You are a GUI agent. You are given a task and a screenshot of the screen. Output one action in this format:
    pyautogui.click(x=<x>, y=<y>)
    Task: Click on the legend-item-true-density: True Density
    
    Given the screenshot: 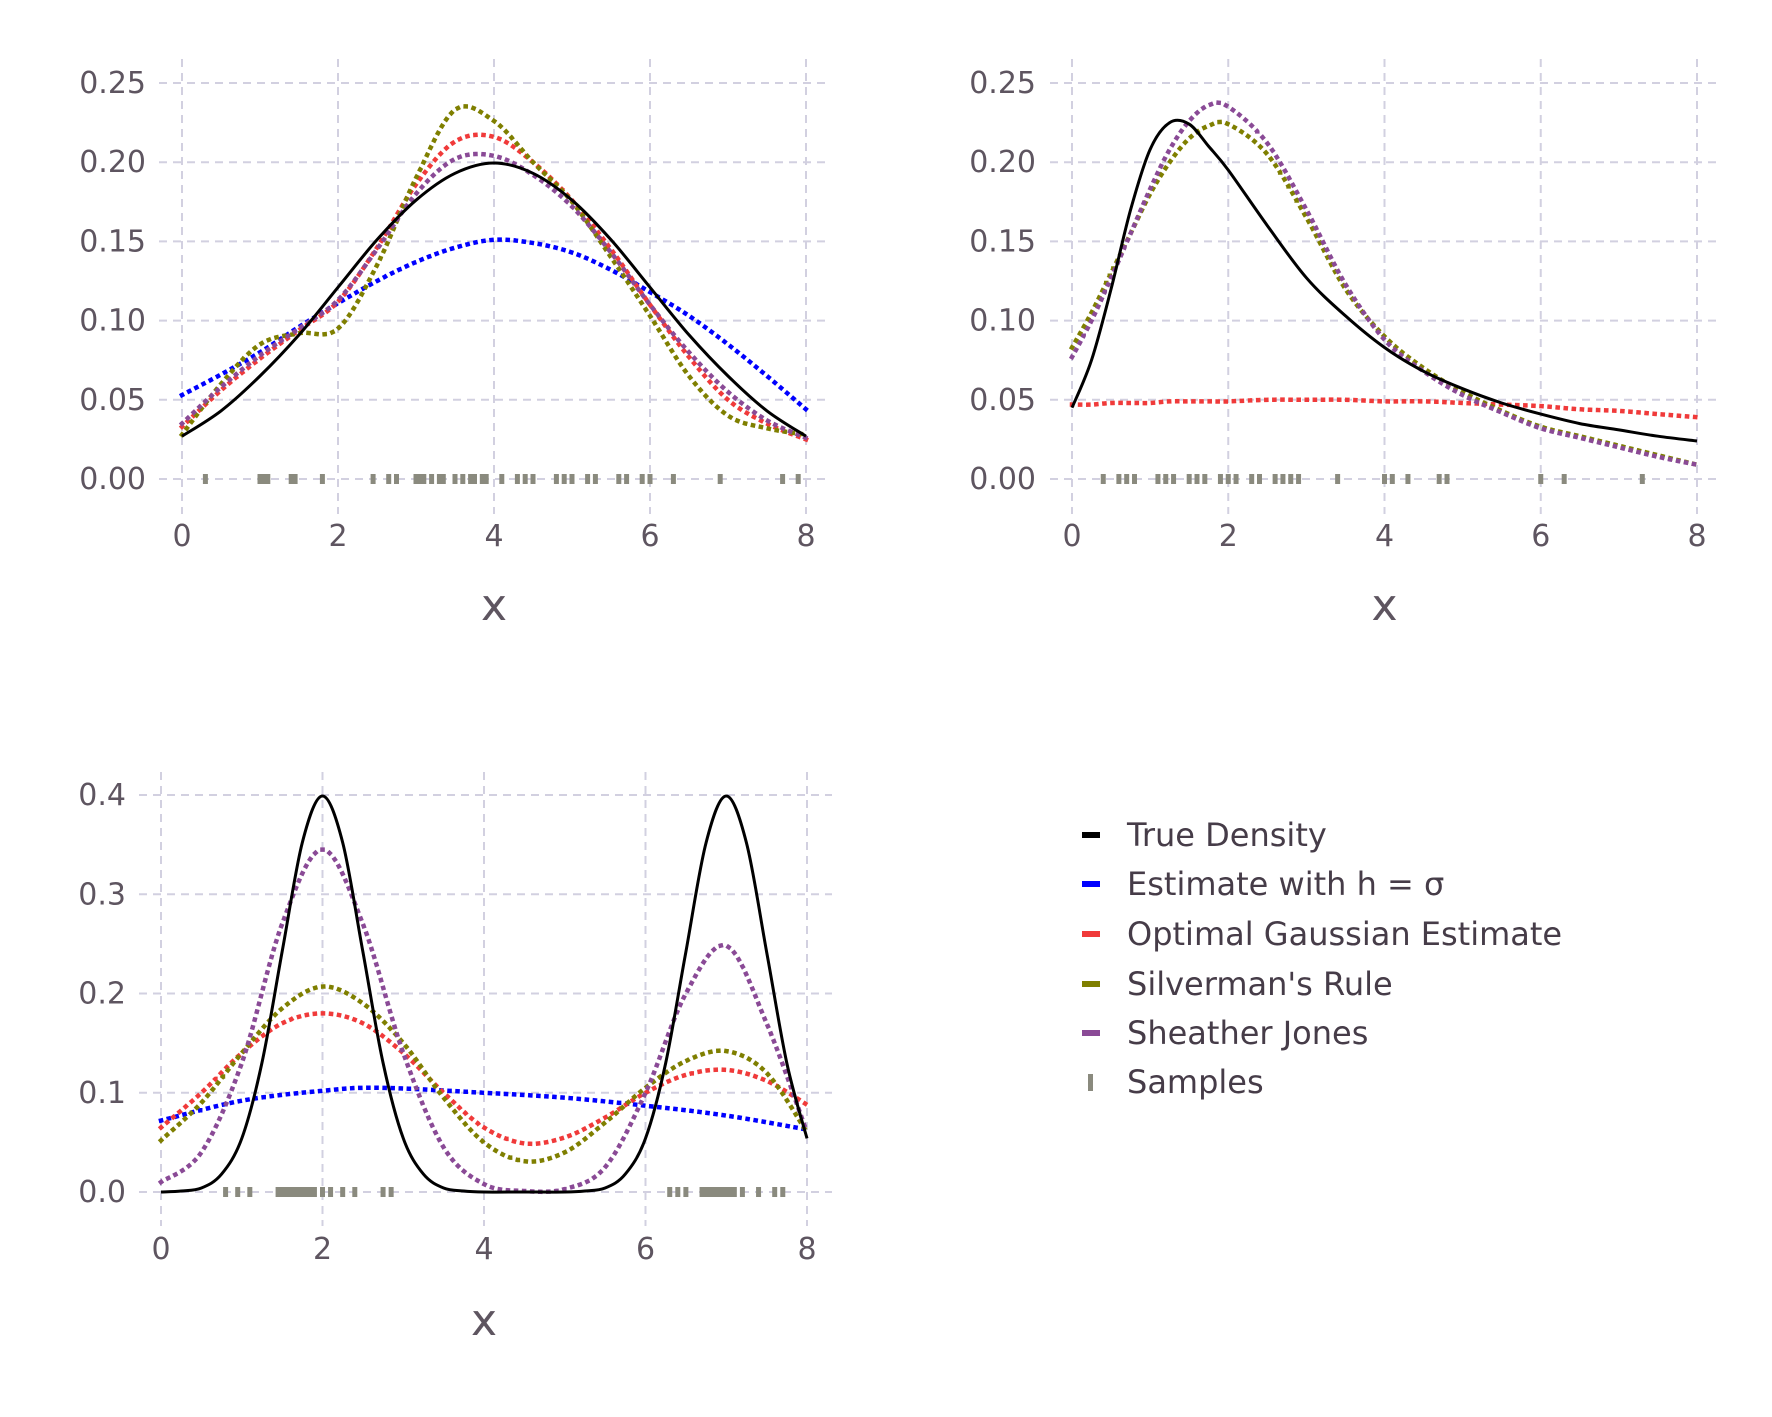 What is the action you would take?
    pyautogui.click(x=1204, y=835)
    